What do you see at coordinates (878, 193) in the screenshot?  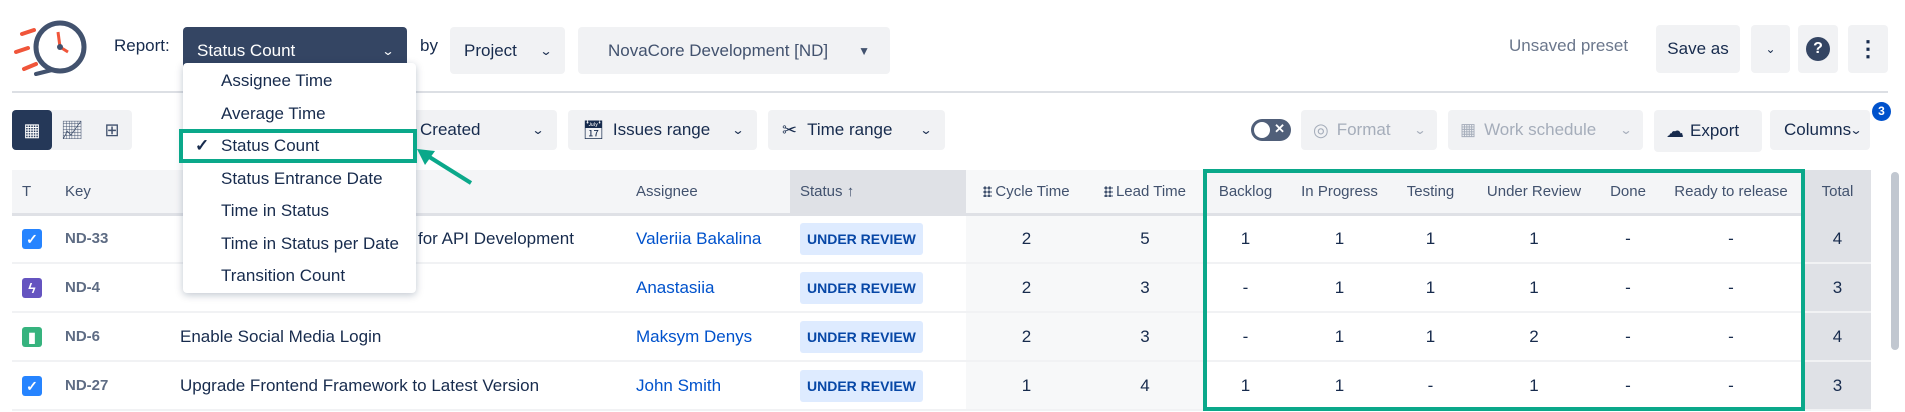 I see `col-status: Status ↑` at bounding box center [878, 193].